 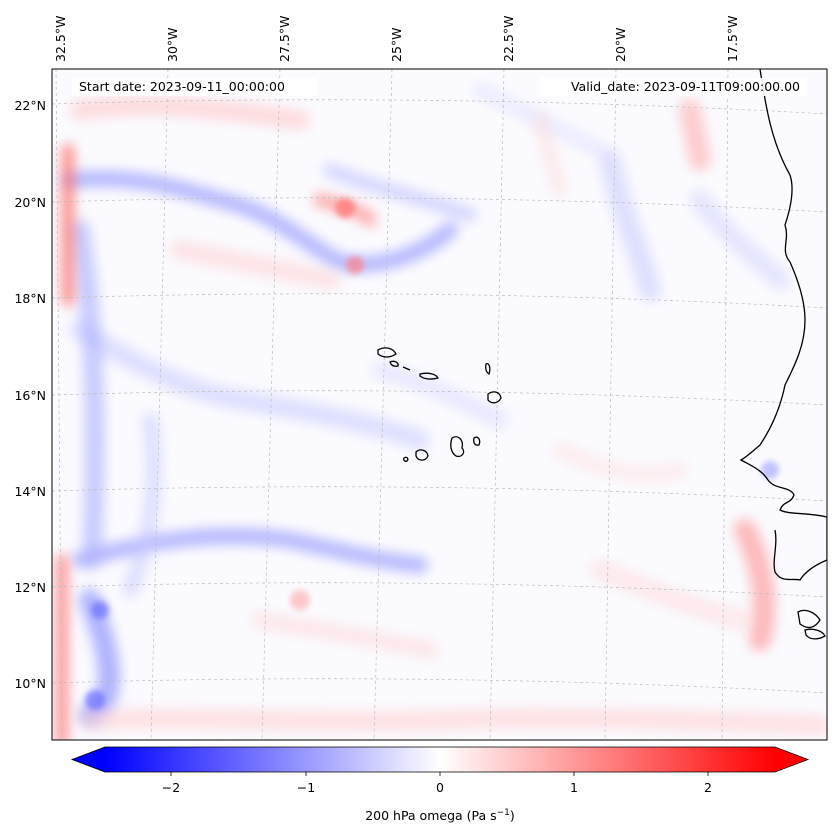 I want to click on colorbar-extend-high, so click(x=791, y=759).